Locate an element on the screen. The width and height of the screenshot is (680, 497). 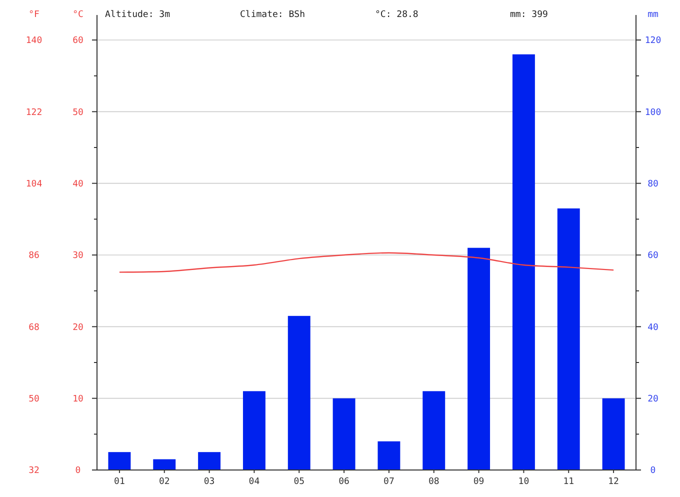
y3-tick-label: 140 is located at coordinates (34, 41).